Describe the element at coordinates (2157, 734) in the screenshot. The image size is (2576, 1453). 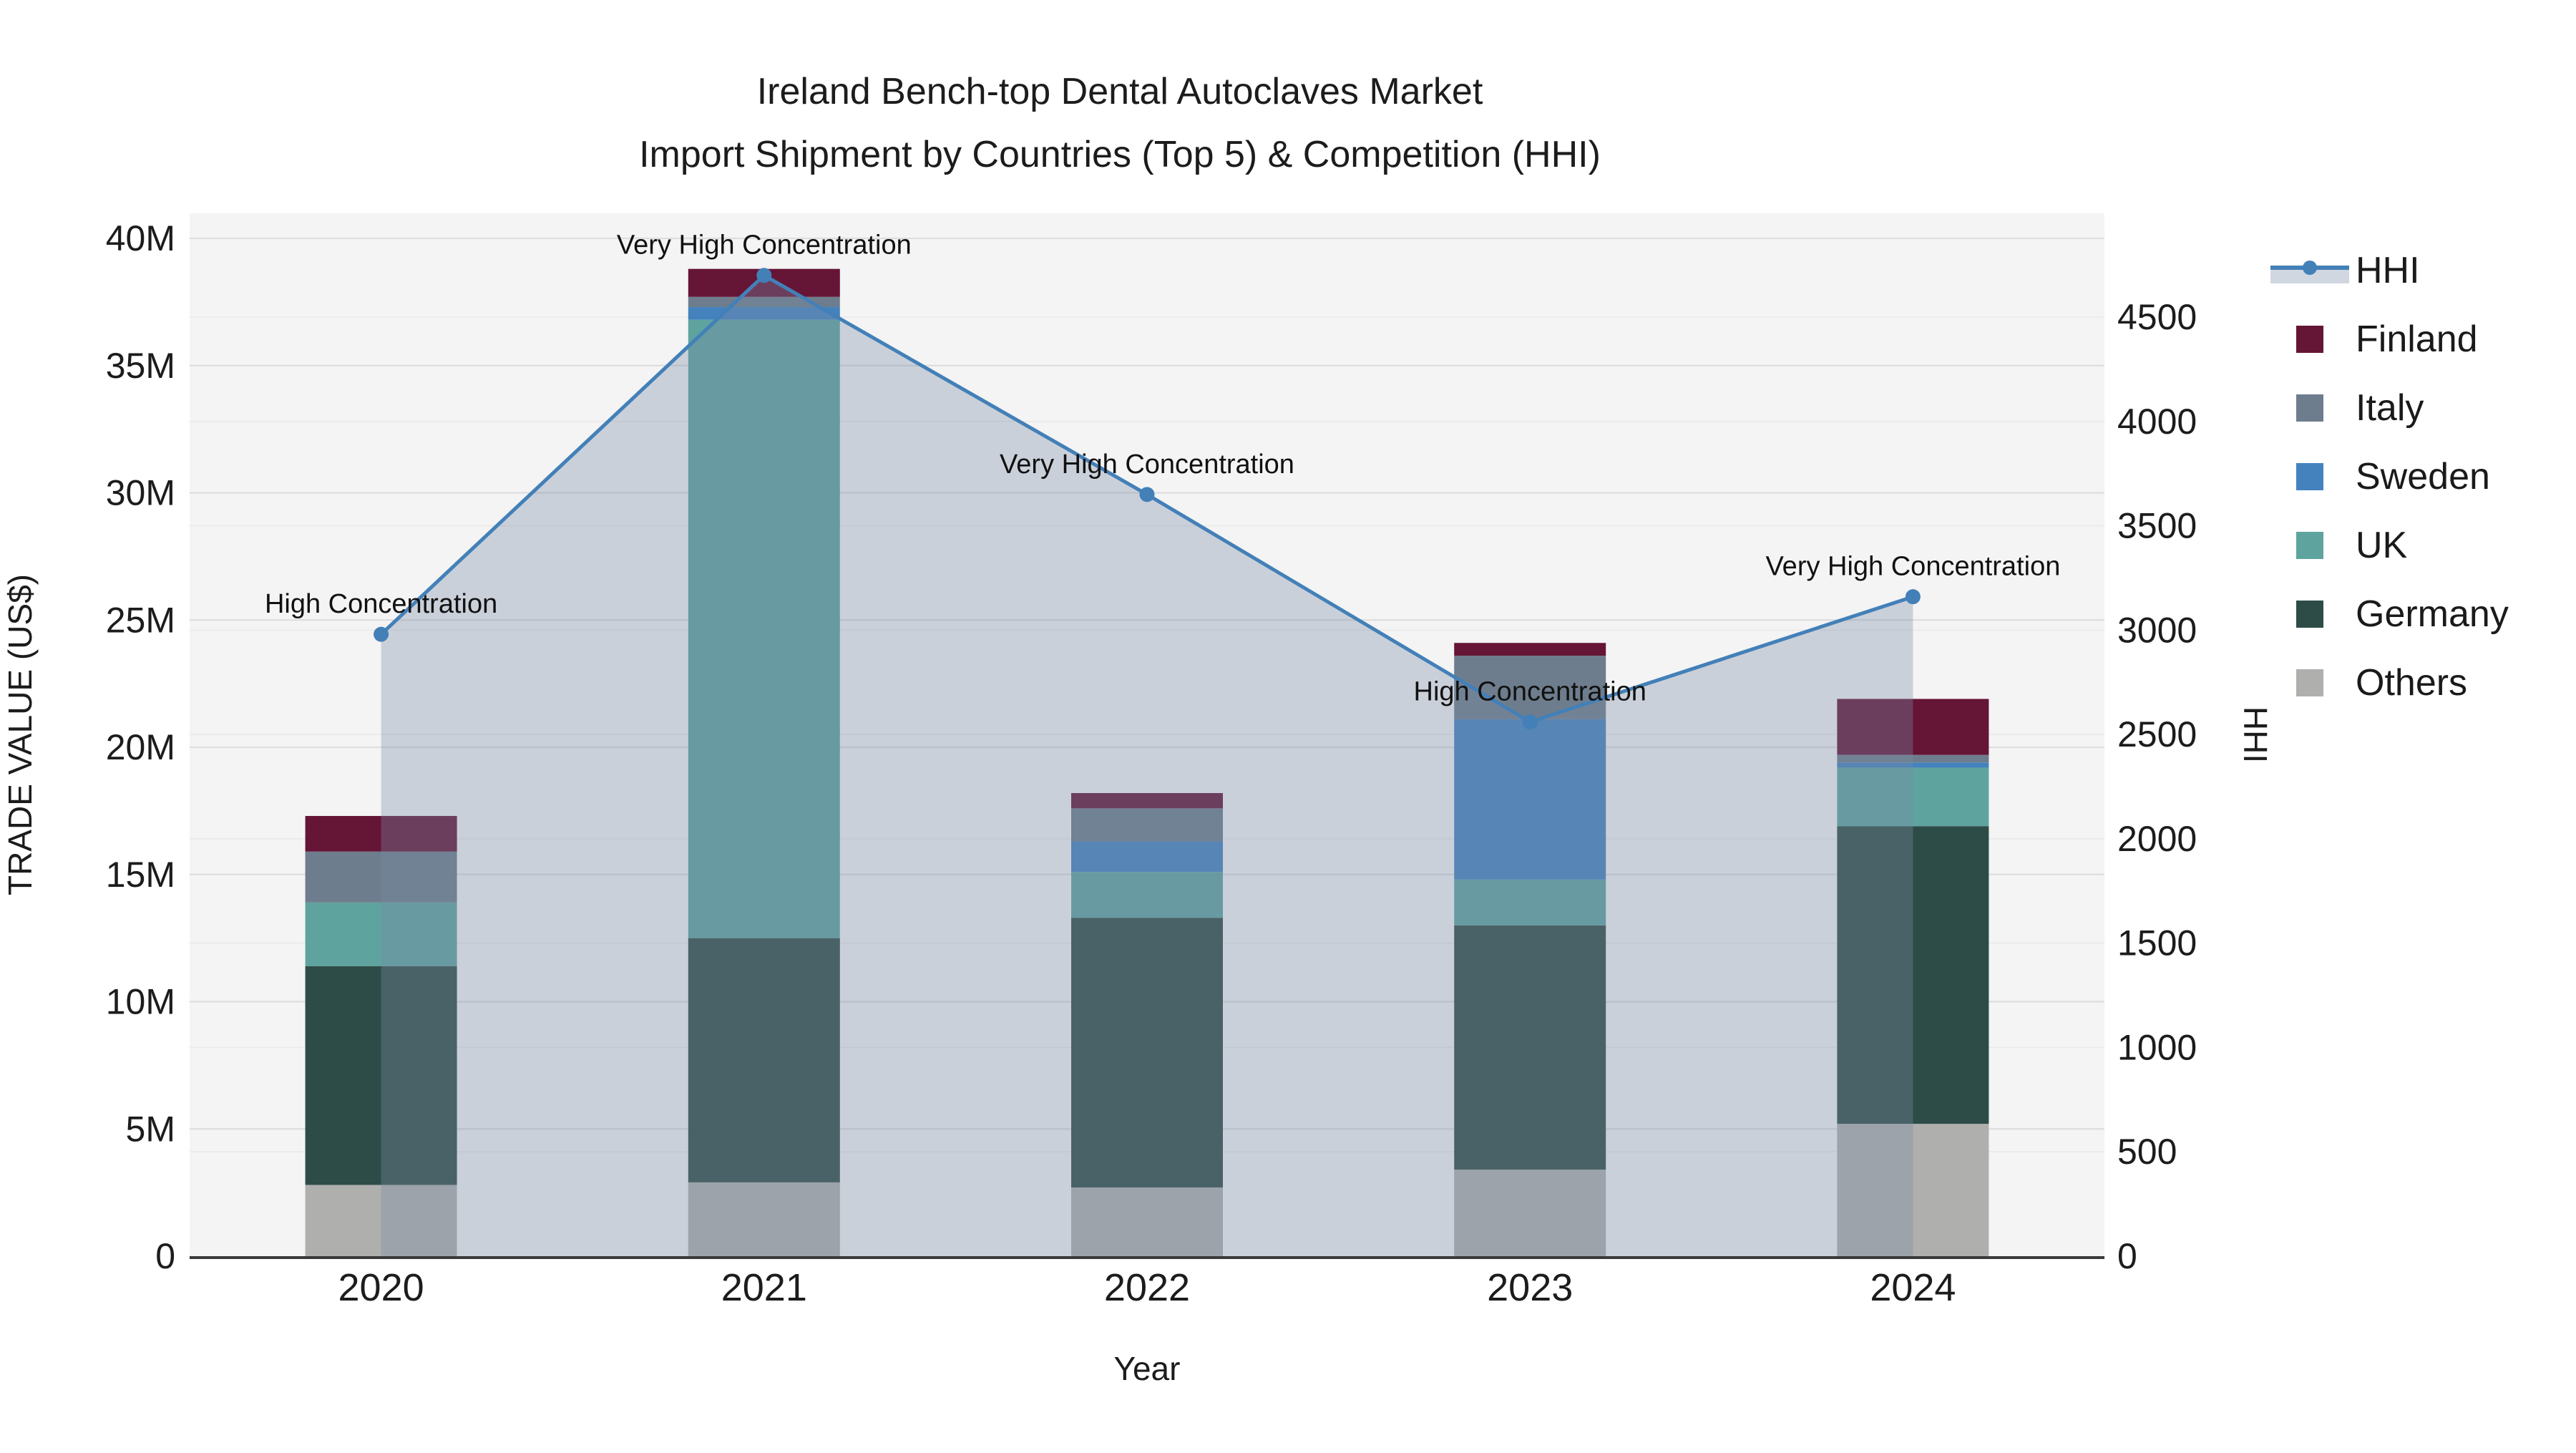
I see `y-right-tick: 2500` at that location.